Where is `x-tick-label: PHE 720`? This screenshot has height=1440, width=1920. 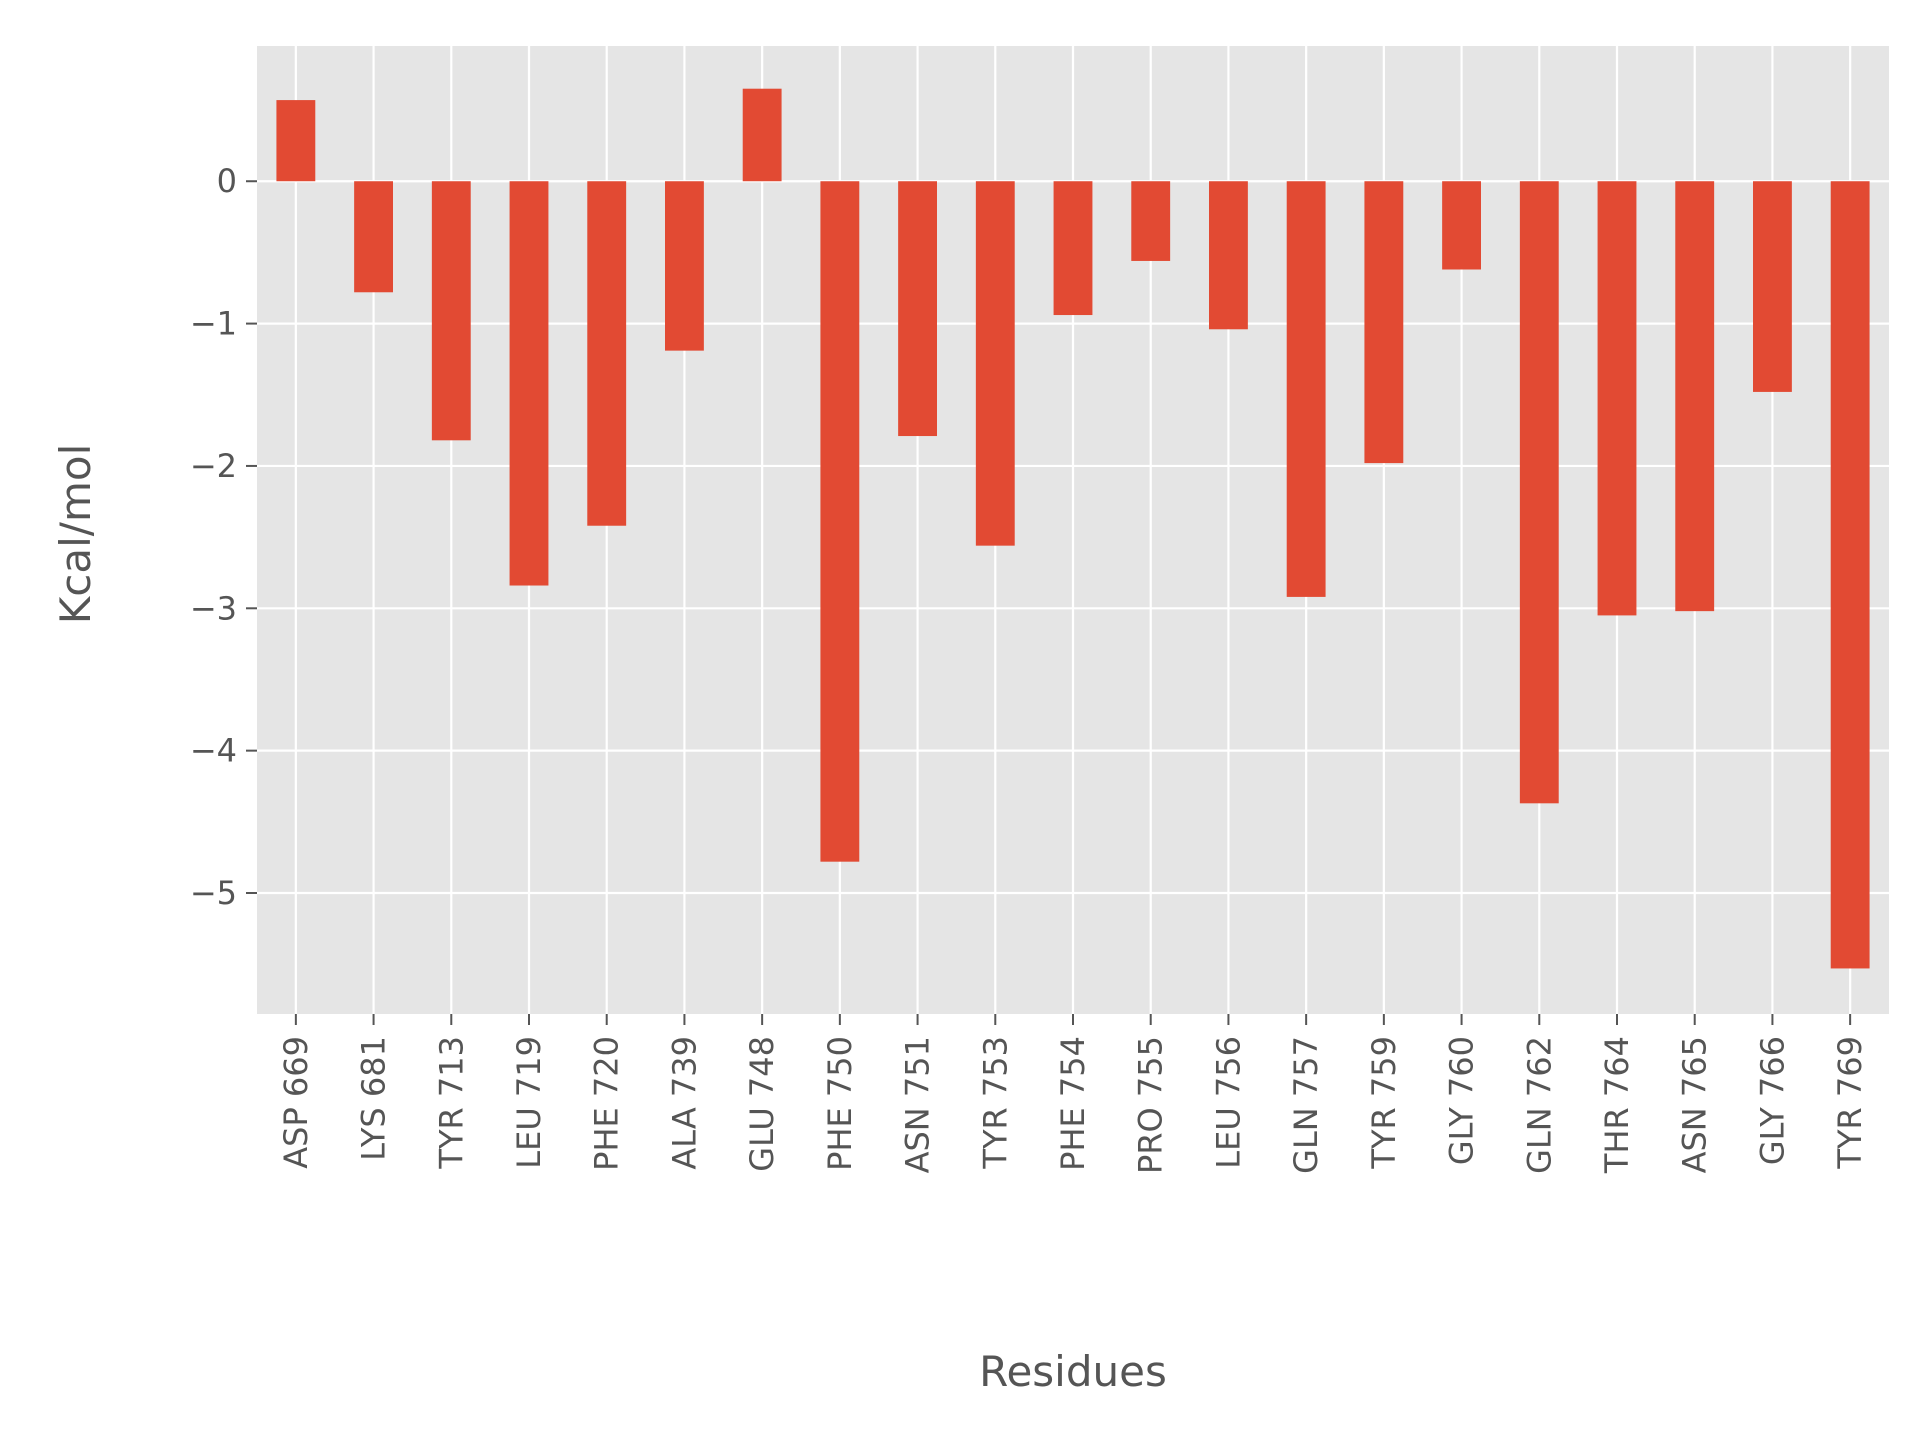
x-tick-label: PHE 720 is located at coordinates (607, 1103).